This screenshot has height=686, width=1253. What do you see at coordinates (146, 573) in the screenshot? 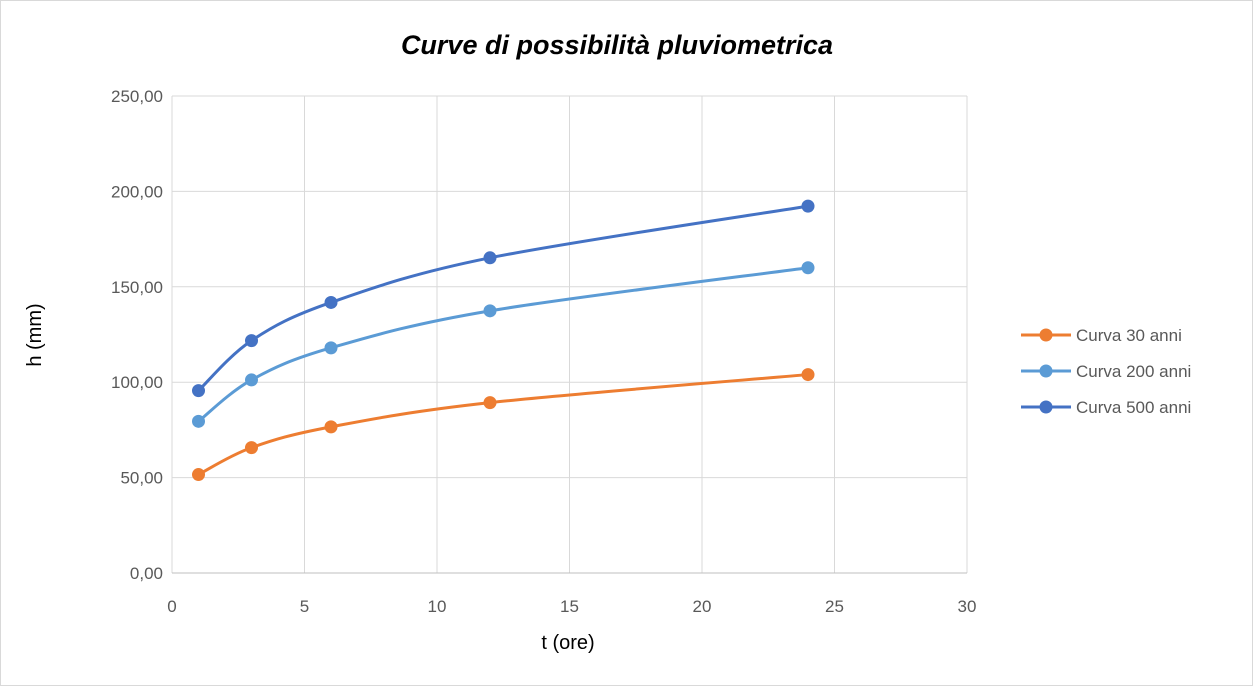
I see `y-tick-label: 0,00` at bounding box center [146, 573].